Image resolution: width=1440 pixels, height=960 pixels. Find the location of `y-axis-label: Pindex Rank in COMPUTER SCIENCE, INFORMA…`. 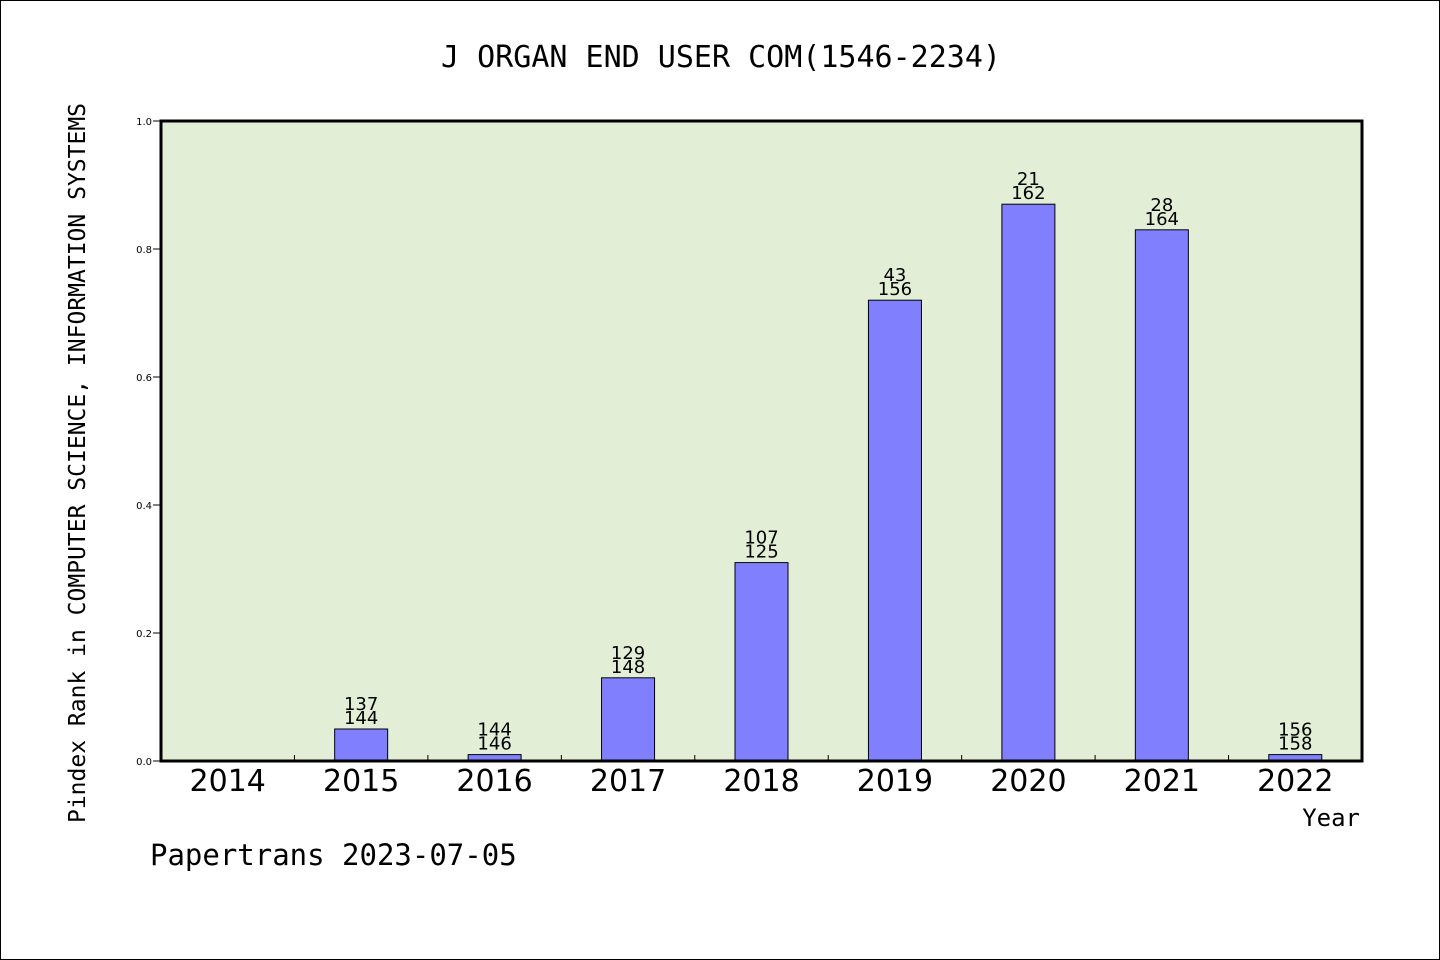

y-axis-label: Pindex Rank in COMPUTER SCIENCE, INFORMA… is located at coordinates (78, 463).